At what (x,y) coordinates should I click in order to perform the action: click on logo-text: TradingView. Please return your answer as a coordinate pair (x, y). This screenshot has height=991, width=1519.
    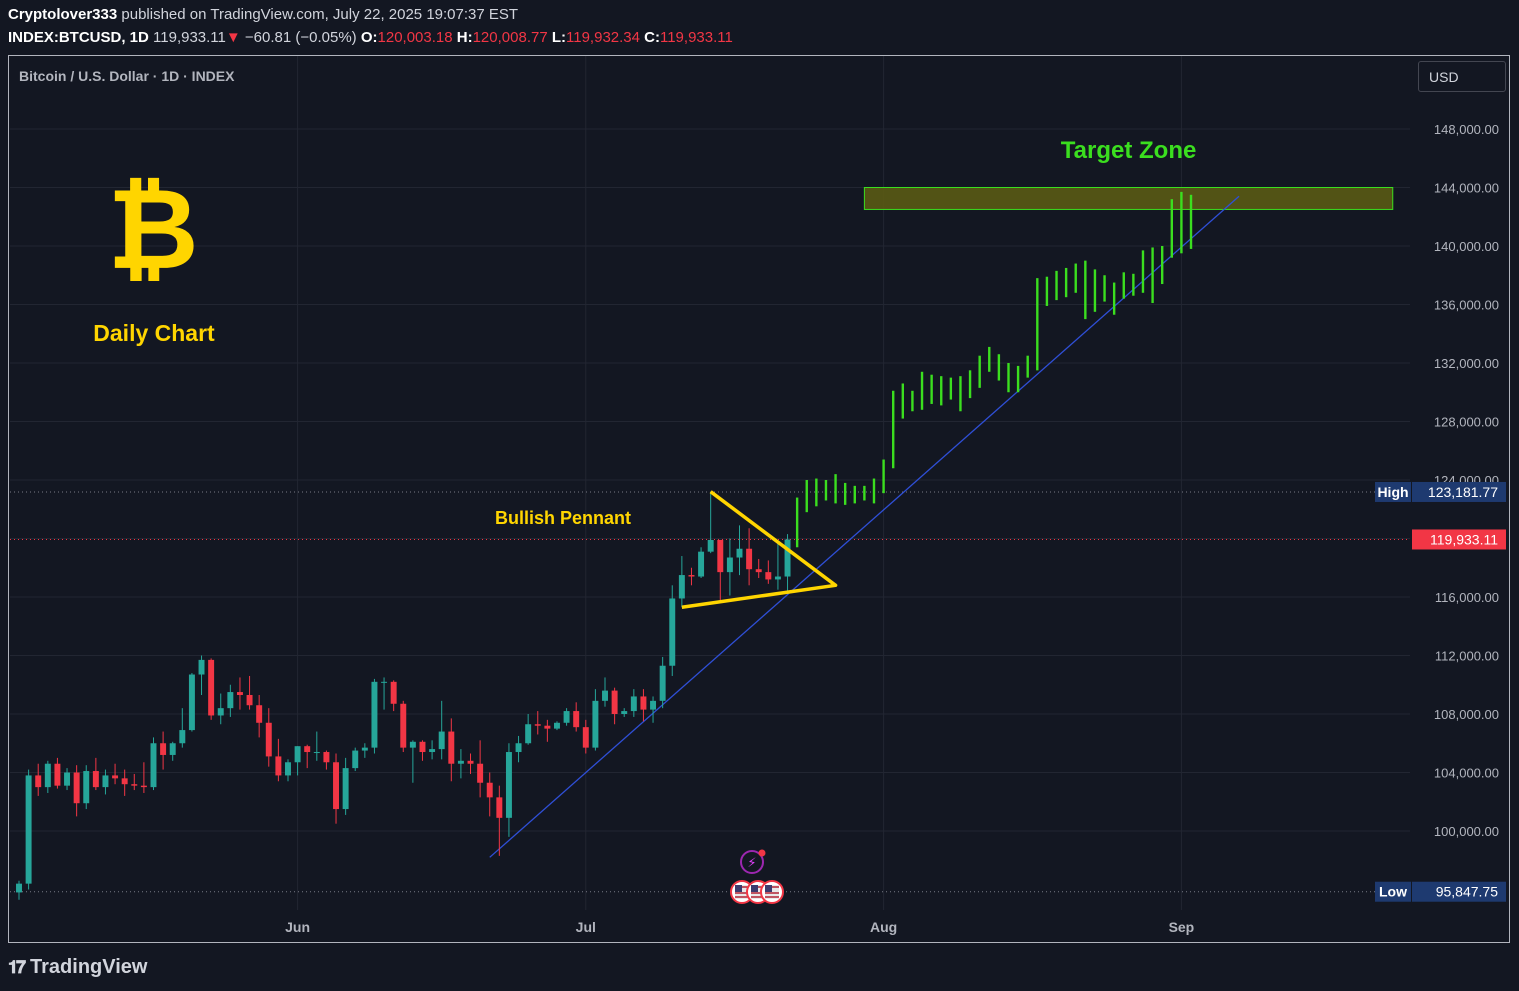
    Looking at the image, I should click on (89, 967).